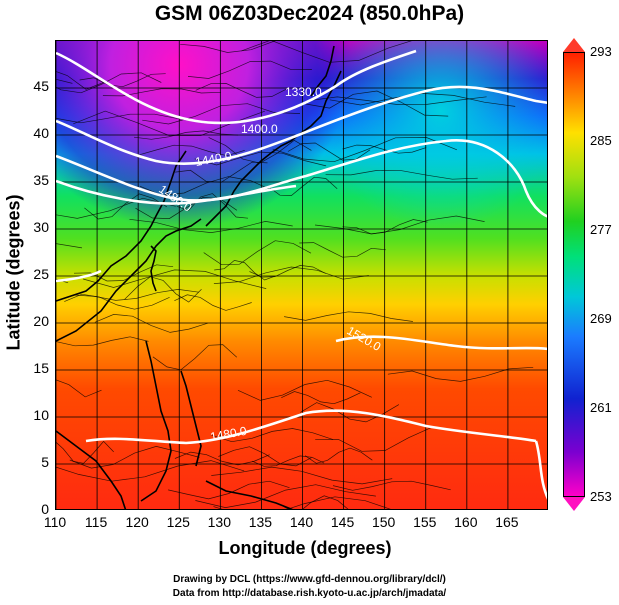  Describe the element at coordinates (41, 321) in the screenshot. I see `y-tick-label: 20` at that location.